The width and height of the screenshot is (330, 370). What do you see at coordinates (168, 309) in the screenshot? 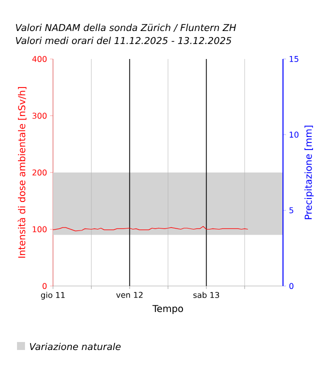
I see `x-axis-title: Tempo` at bounding box center [168, 309].